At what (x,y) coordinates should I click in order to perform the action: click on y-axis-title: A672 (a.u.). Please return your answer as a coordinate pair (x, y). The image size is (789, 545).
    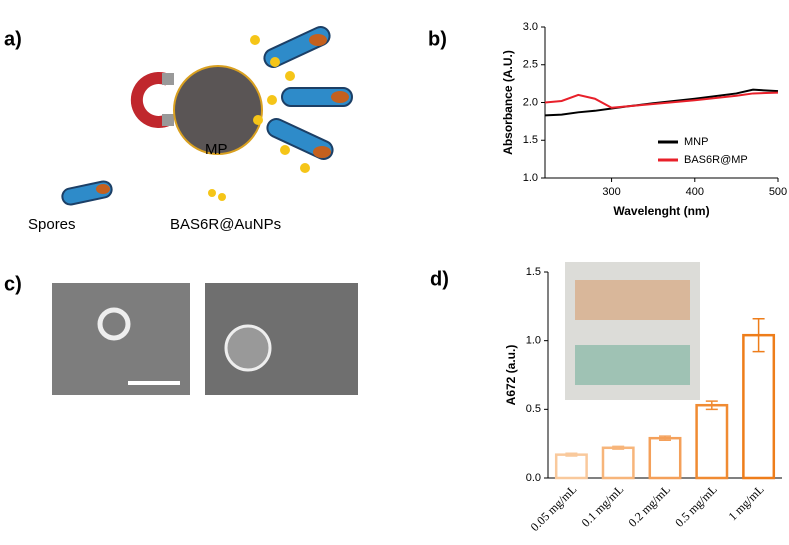
    Looking at the image, I should click on (511, 375).